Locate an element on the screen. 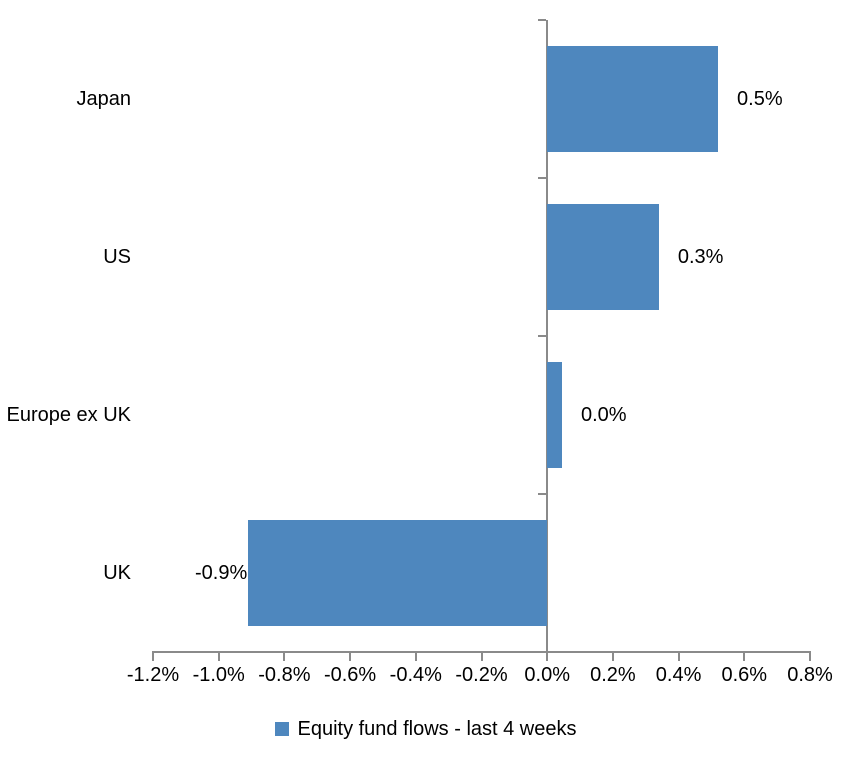 This screenshot has width=852, height=757. x-tick-label: -0.2% is located at coordinates (481, 675).